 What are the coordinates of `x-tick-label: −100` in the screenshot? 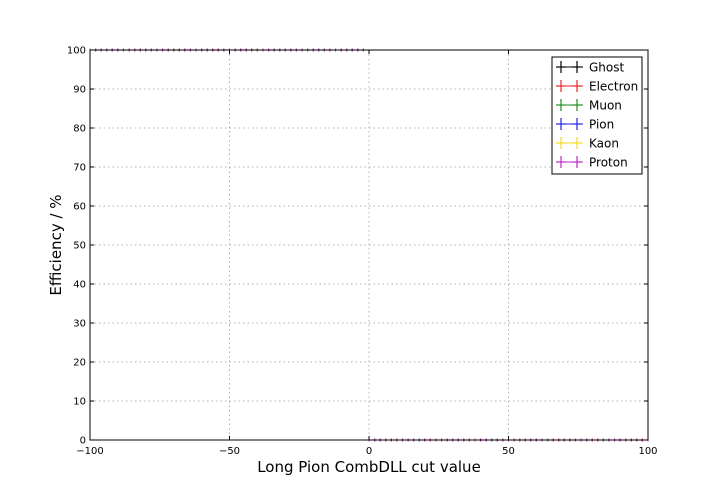 It's located at (89, 451).